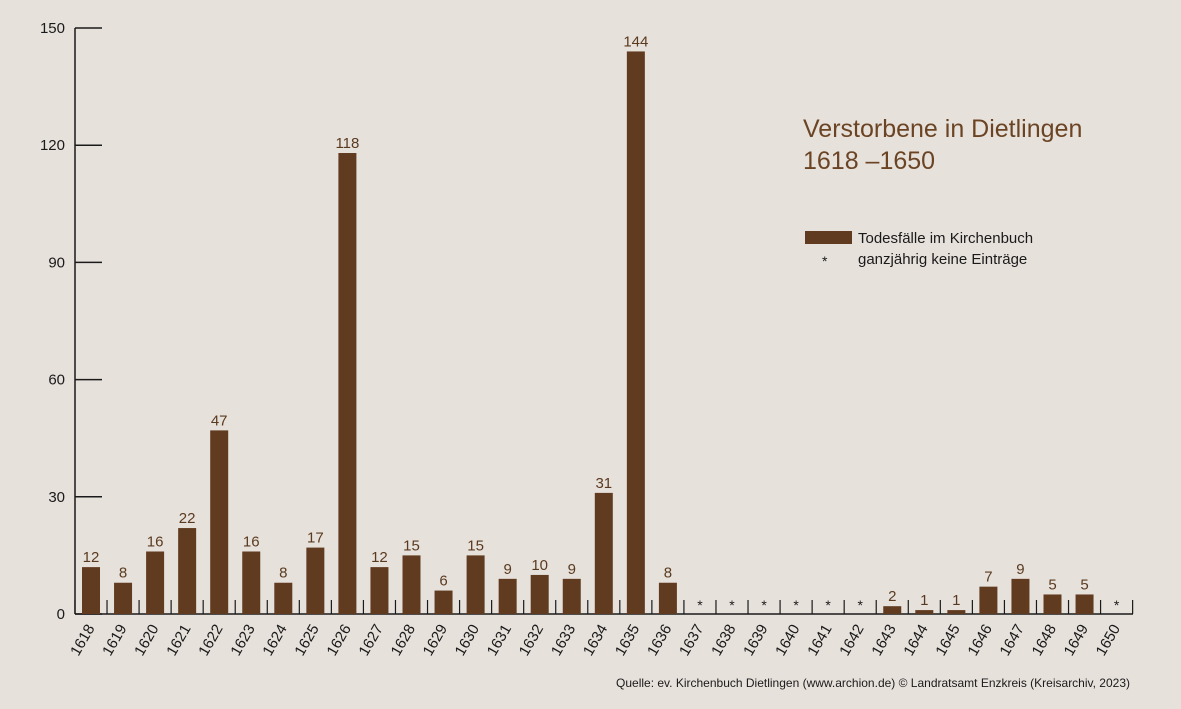 This screenshot has width=1181, height=709. What do you see at coordinates (178, 640) in the screenshot?
I see `x-tick-label: 1621` at bounding box center [178, 640].